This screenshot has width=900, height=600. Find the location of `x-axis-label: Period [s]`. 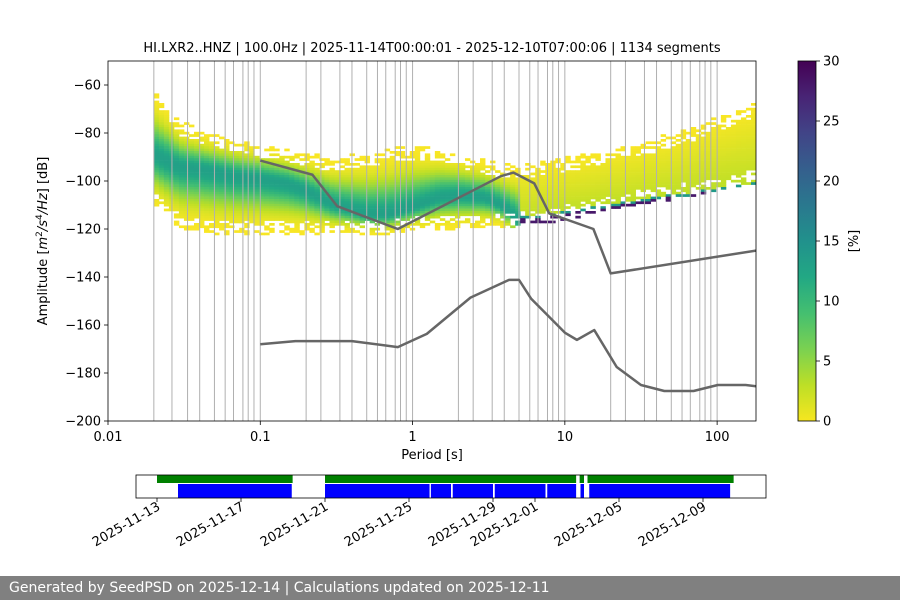

x-axis-label: Period [s] is located at coordinates (432, 455).